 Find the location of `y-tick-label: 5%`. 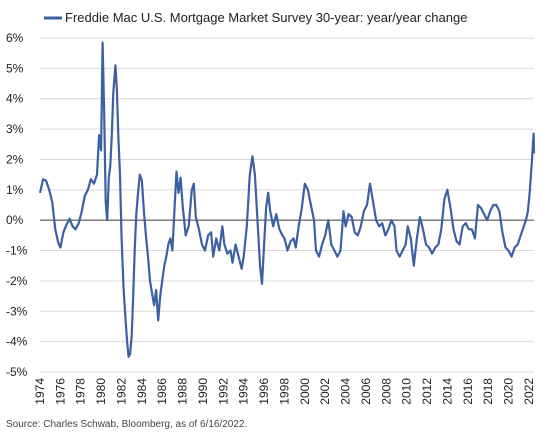

y-tick-label: 5% is located at coordinates (15, 68).